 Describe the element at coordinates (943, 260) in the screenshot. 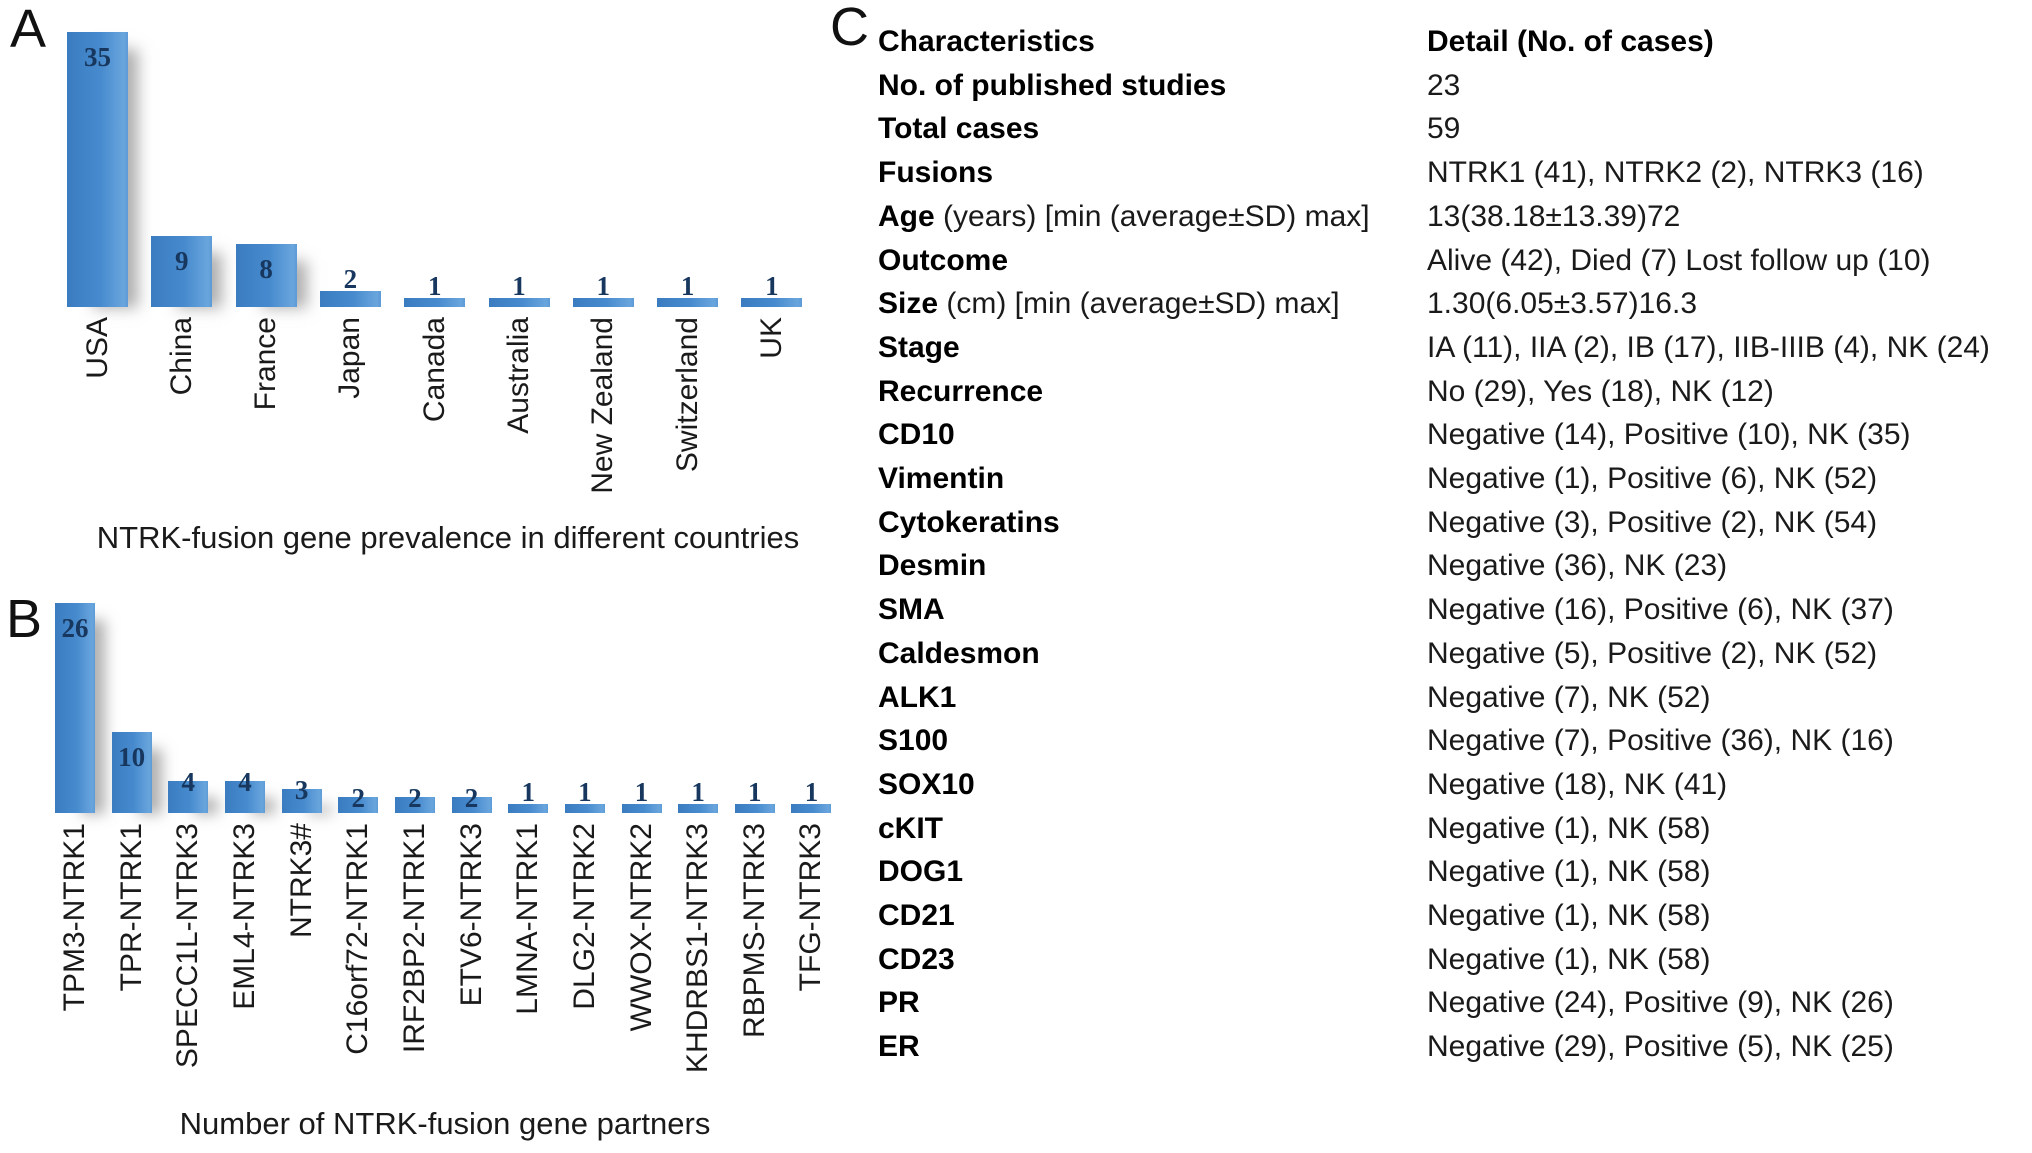

I see `row-characteristic: Outcome` at that location.